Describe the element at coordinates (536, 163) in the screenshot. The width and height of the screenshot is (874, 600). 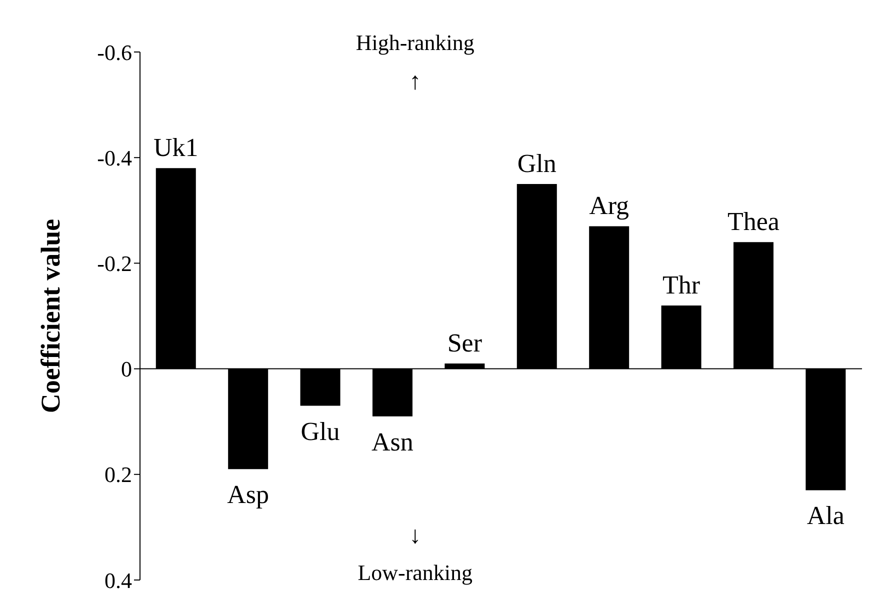
I see `x-tick-label: Gln` at that location.